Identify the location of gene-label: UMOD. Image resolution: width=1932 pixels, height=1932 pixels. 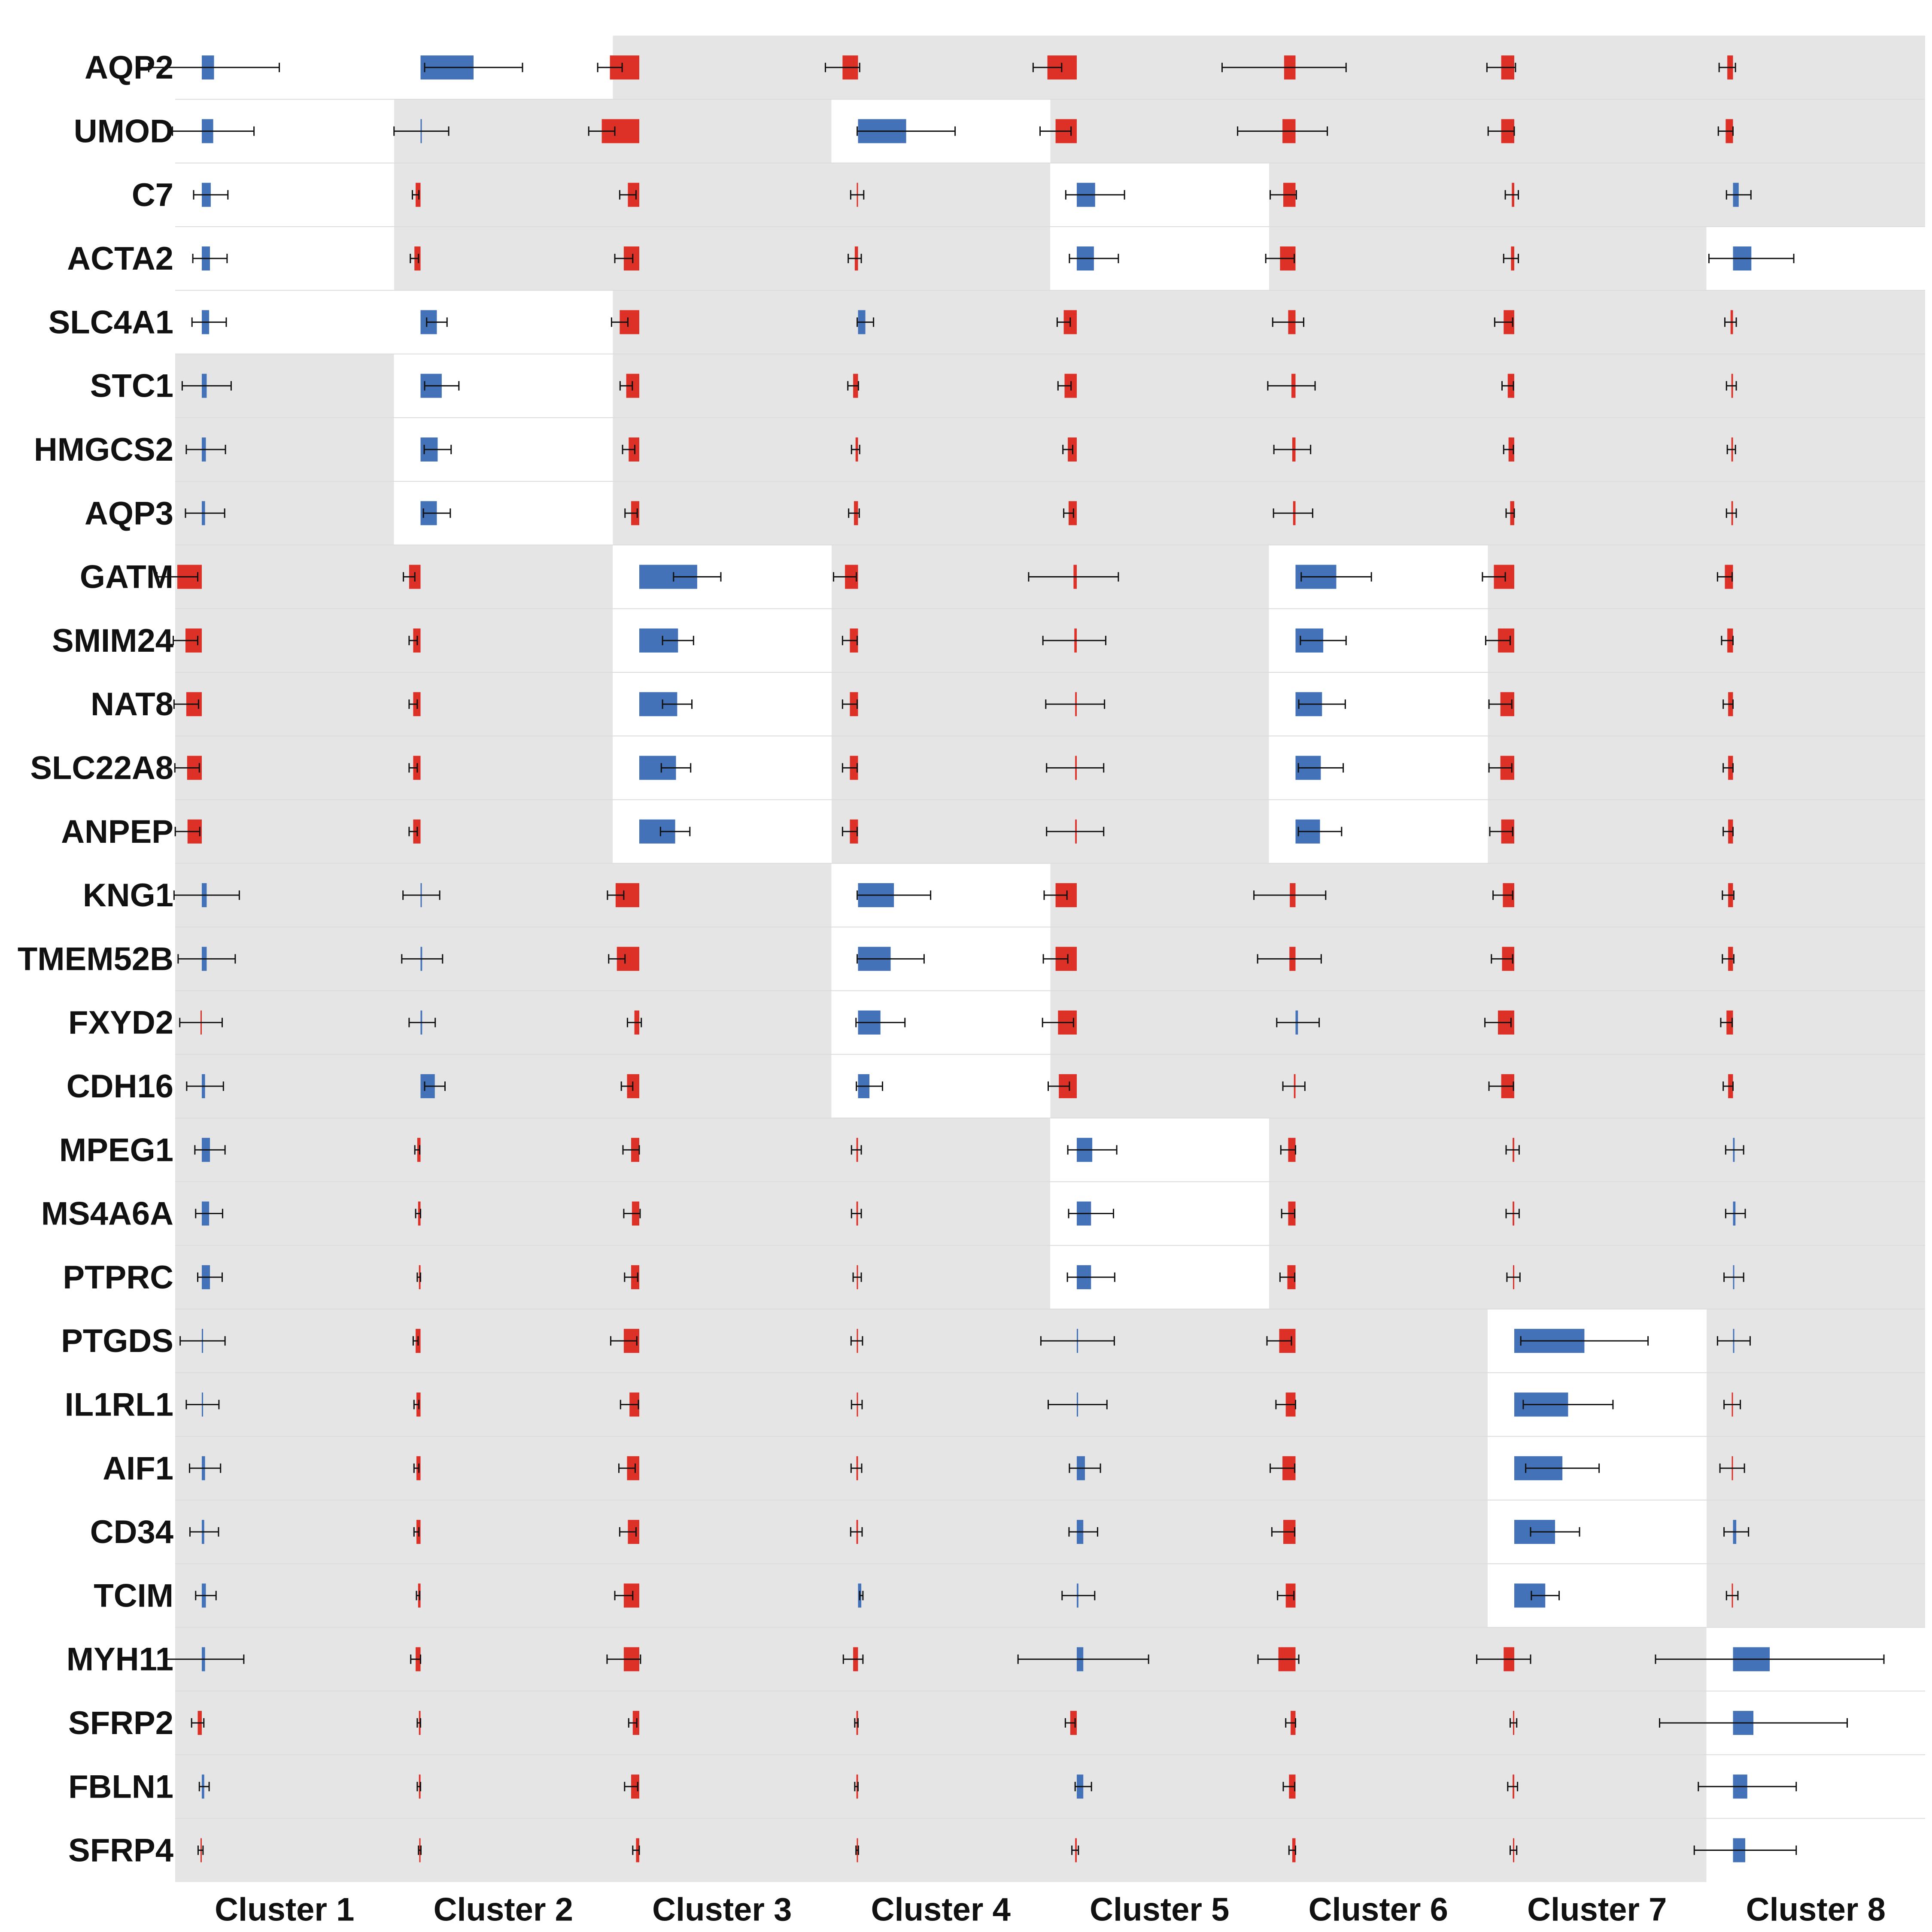
(123, 131).